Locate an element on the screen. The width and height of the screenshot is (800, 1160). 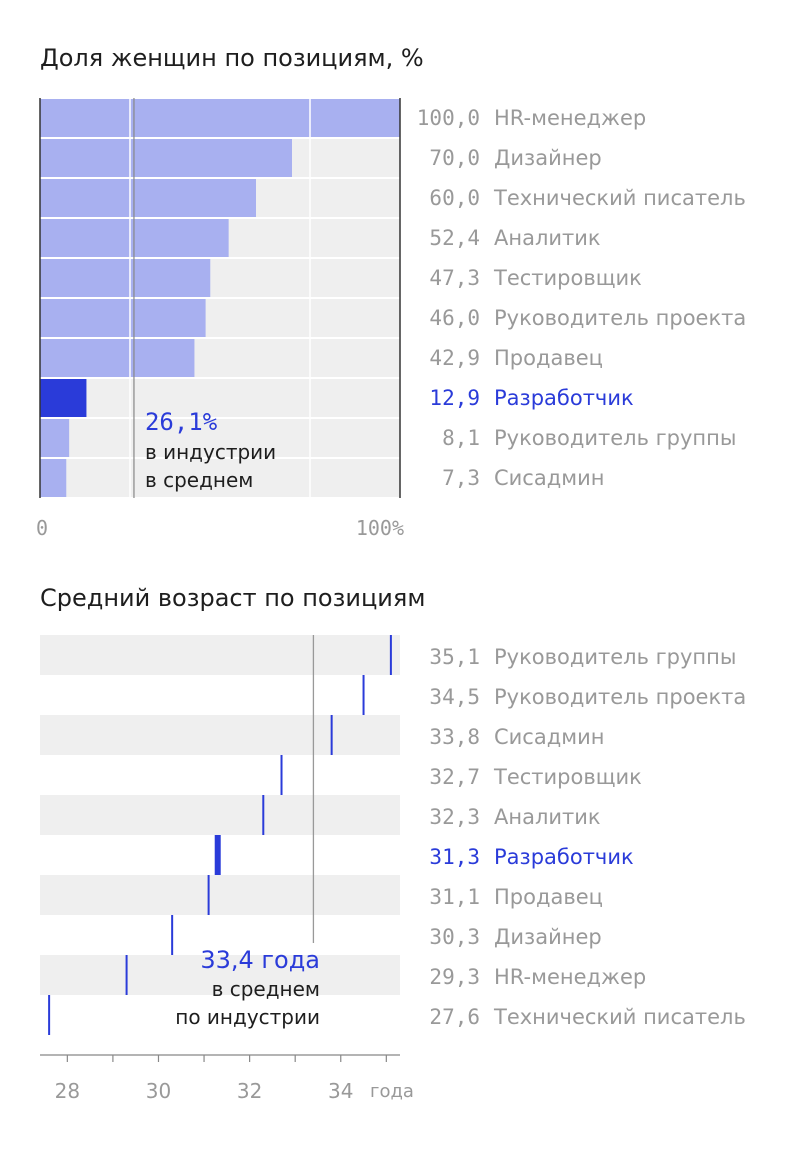
value-label: 52,4 is located at coordinates (454, 238).